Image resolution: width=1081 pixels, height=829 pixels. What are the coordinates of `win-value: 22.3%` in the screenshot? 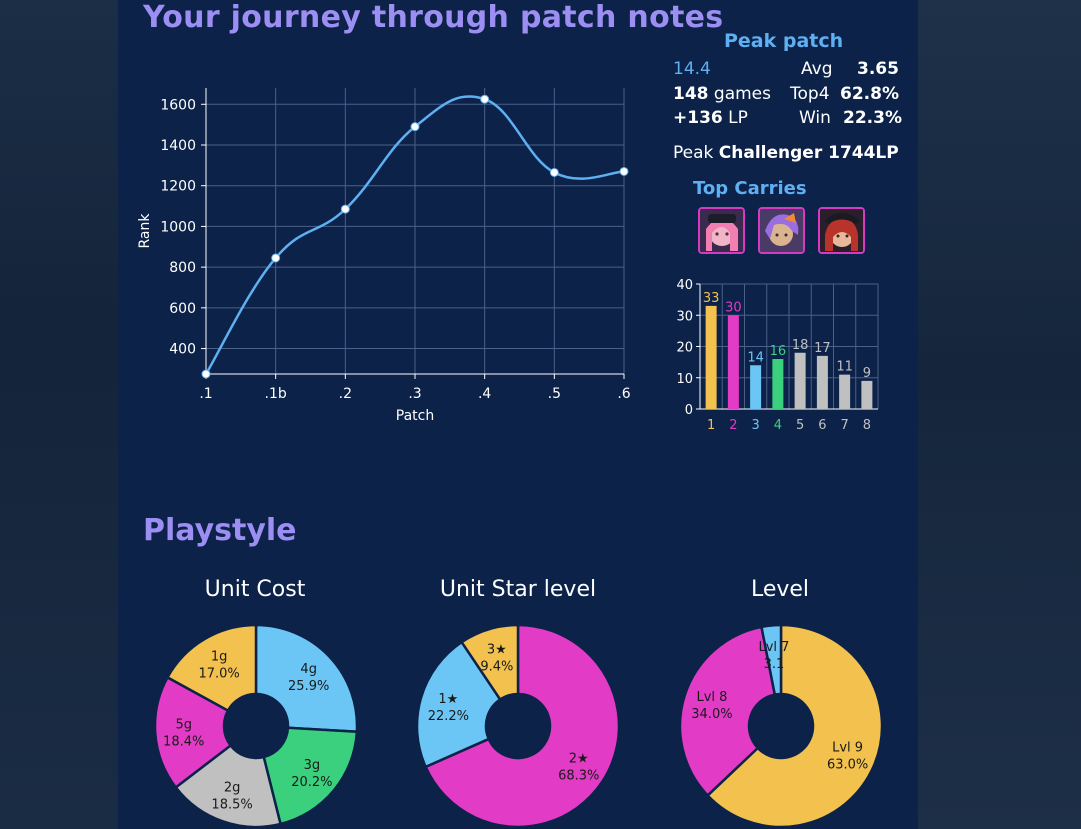 It's located at (872, 118).